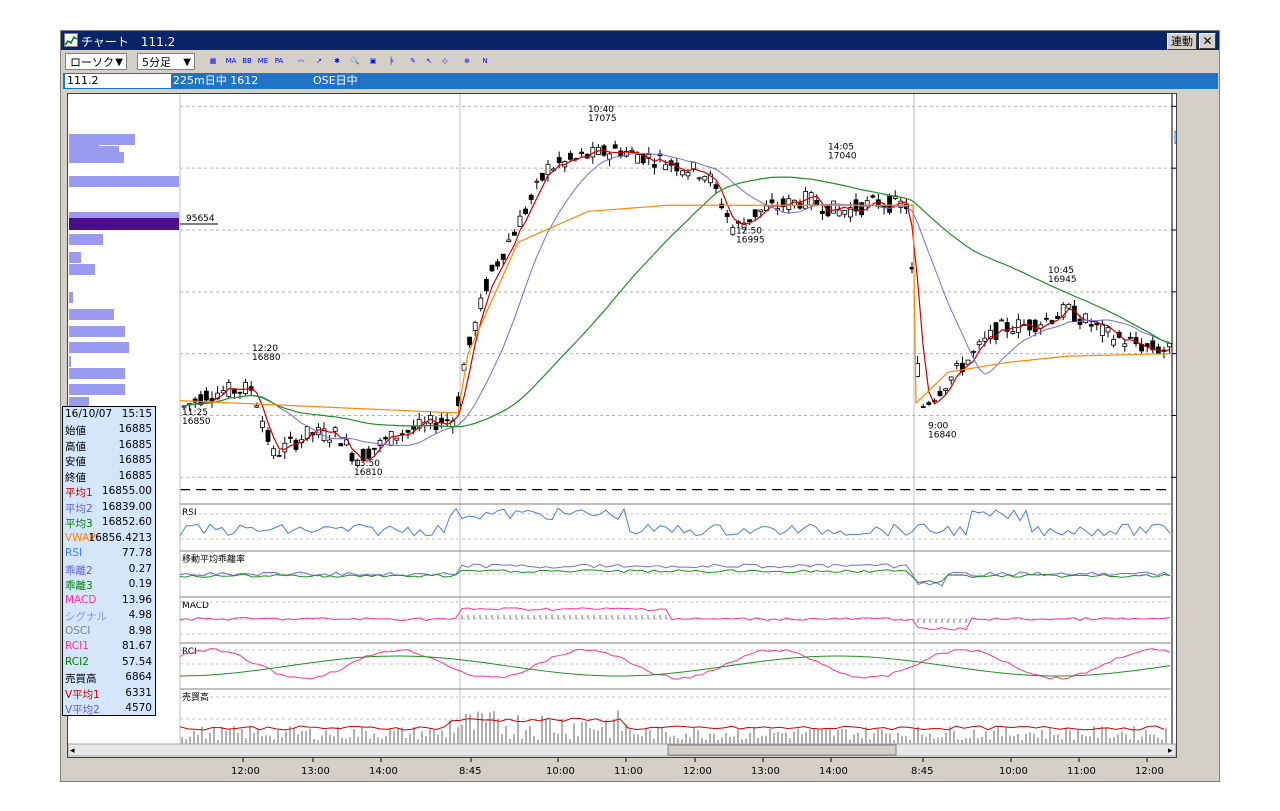 Image resolution: width=1280 pixels, height=811 pixels. What do you see at coordinates (765, 771) in the screenshot?
I see `time-tick-label: 13:00` at bounding box center [765, 771].